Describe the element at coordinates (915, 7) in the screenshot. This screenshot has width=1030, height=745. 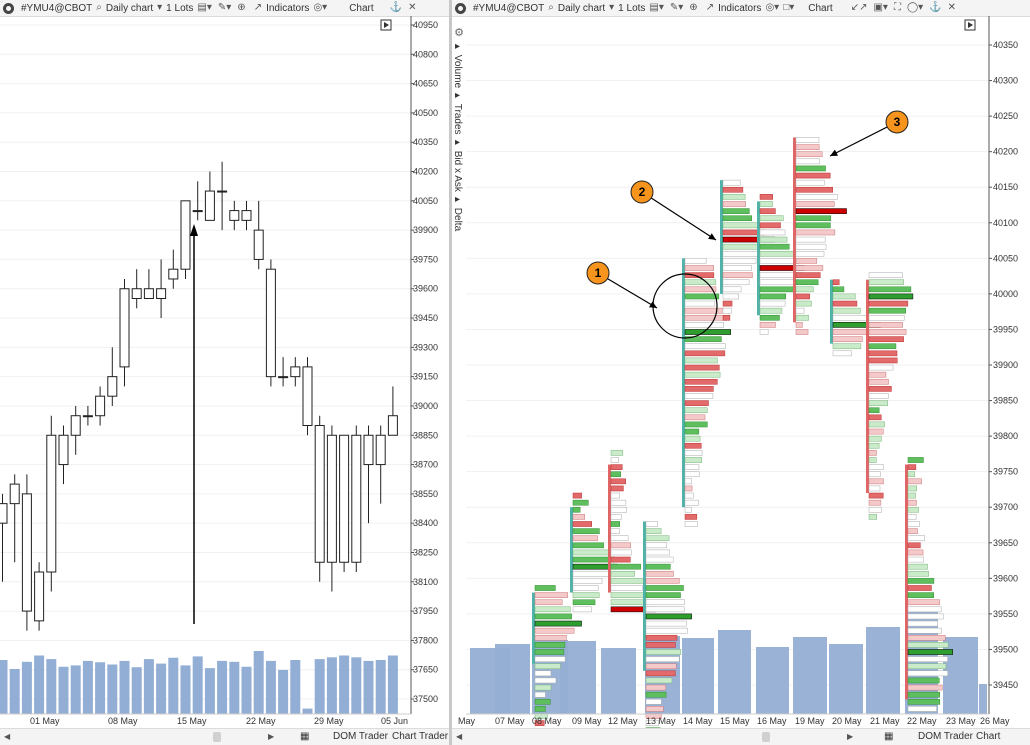
I see `circle-icon: ◯▾` at that location.